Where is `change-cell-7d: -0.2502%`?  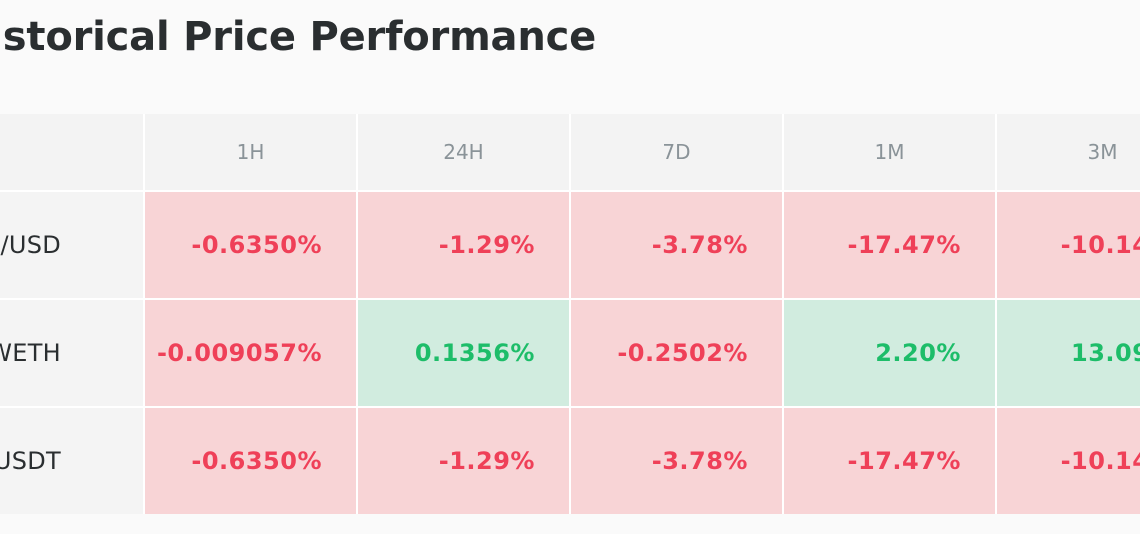 change-cell-7d: -0.2502% is located at coordinates (676, 353).